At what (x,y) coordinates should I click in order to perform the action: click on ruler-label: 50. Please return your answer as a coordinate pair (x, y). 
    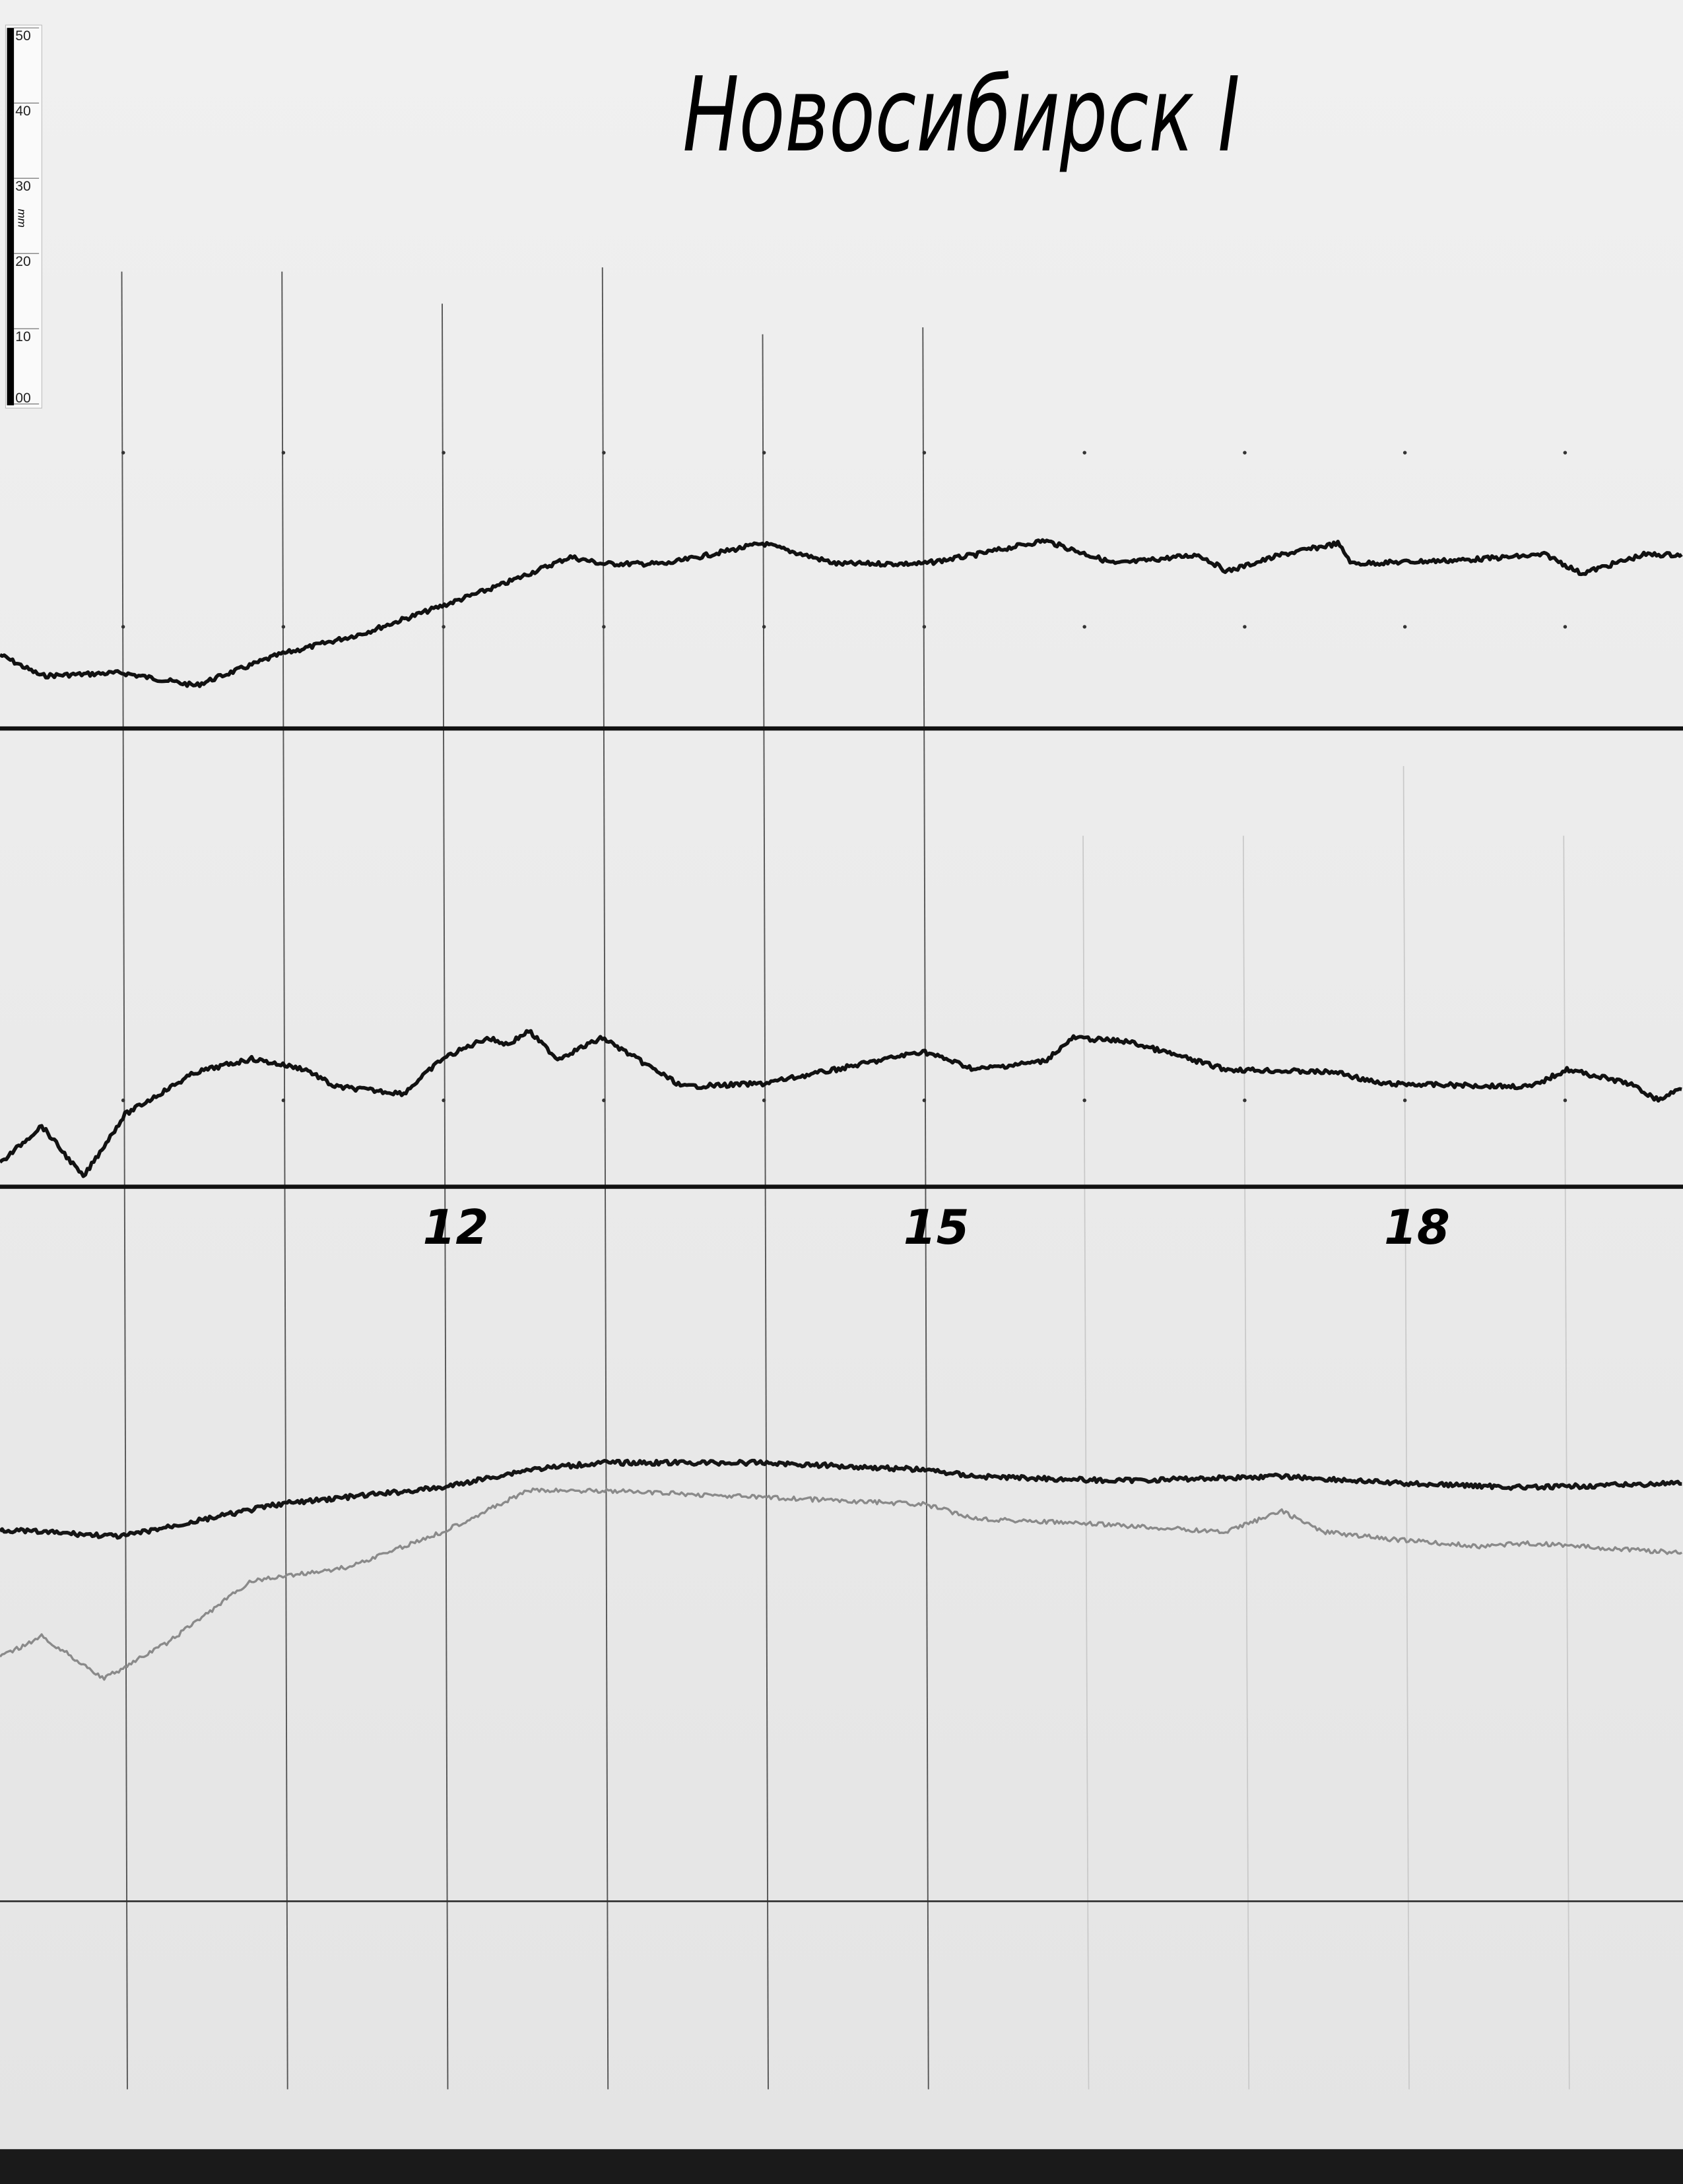
    Looking at the image, I should click on (23, 36).